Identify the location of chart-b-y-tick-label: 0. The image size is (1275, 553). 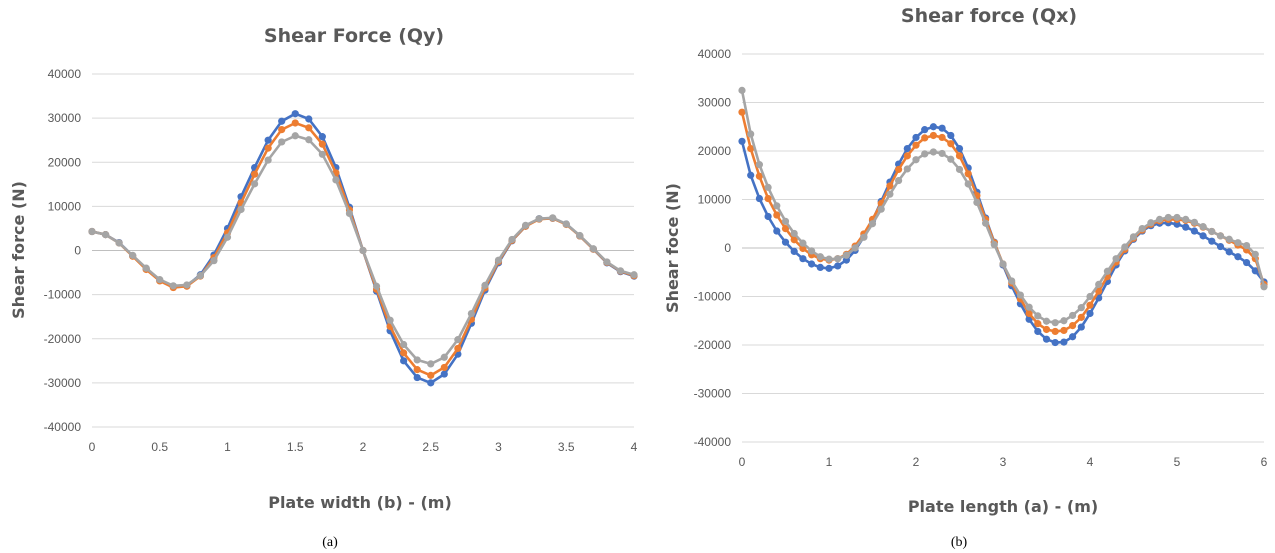
(727, 248).